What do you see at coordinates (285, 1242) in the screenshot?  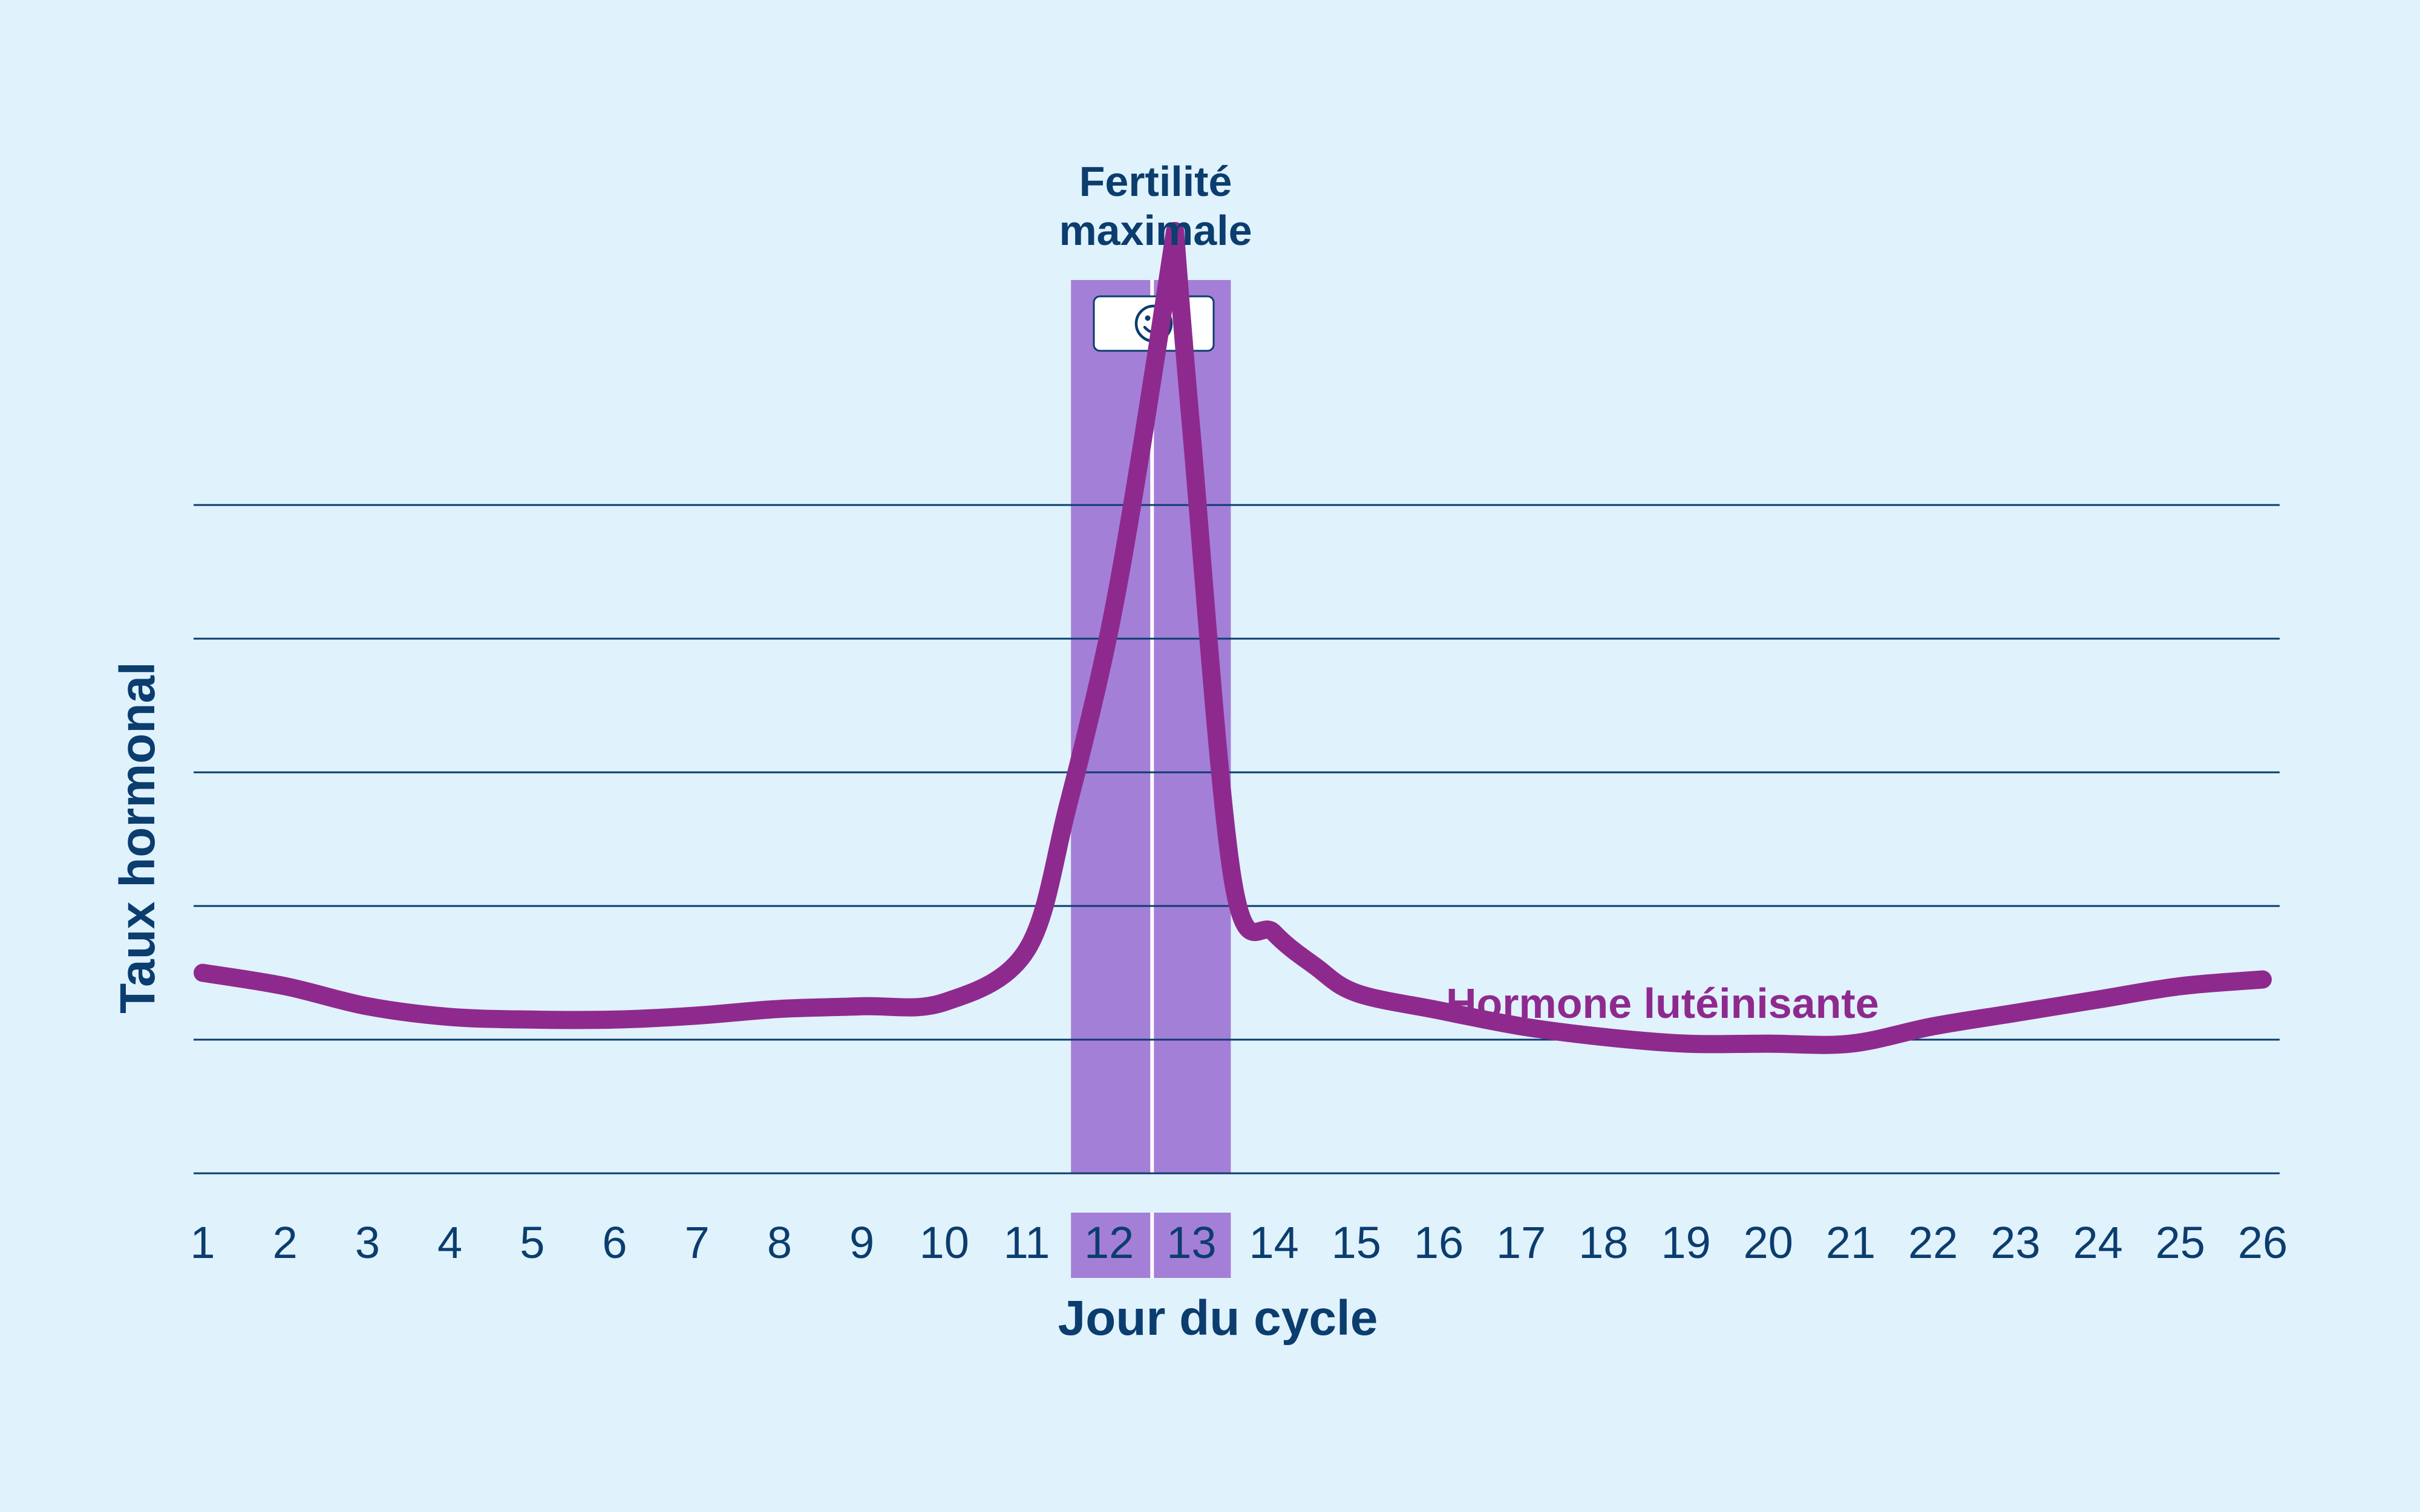 I see `x-tick-label: 2` at bounding box center [285, 1242].